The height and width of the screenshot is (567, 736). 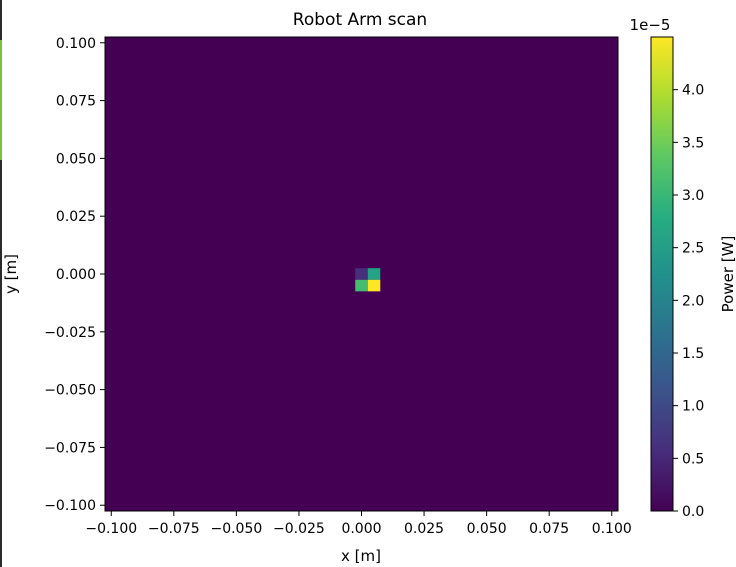 What do you see at coordinates (70, 448) in the screenshot?
I see `y-tick-label: −0.075` at bounding box center [70, 448].